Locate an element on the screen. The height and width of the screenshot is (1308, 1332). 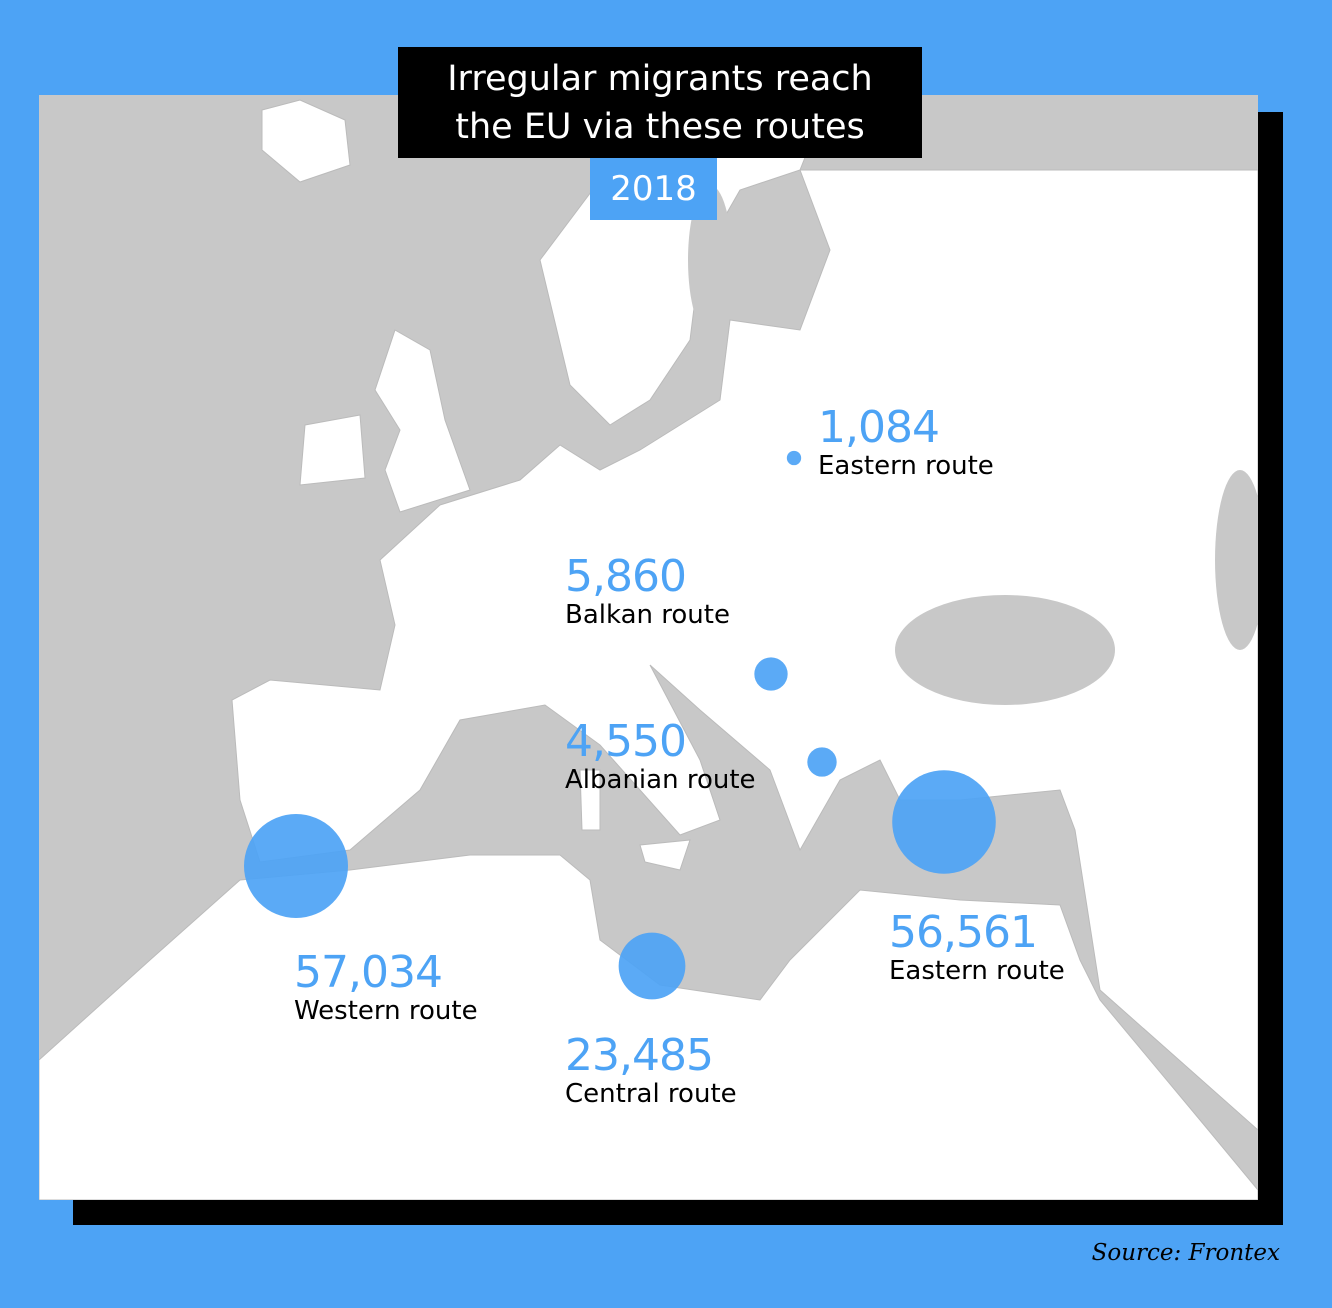
land-sicily is located at coordinates (665, 855).